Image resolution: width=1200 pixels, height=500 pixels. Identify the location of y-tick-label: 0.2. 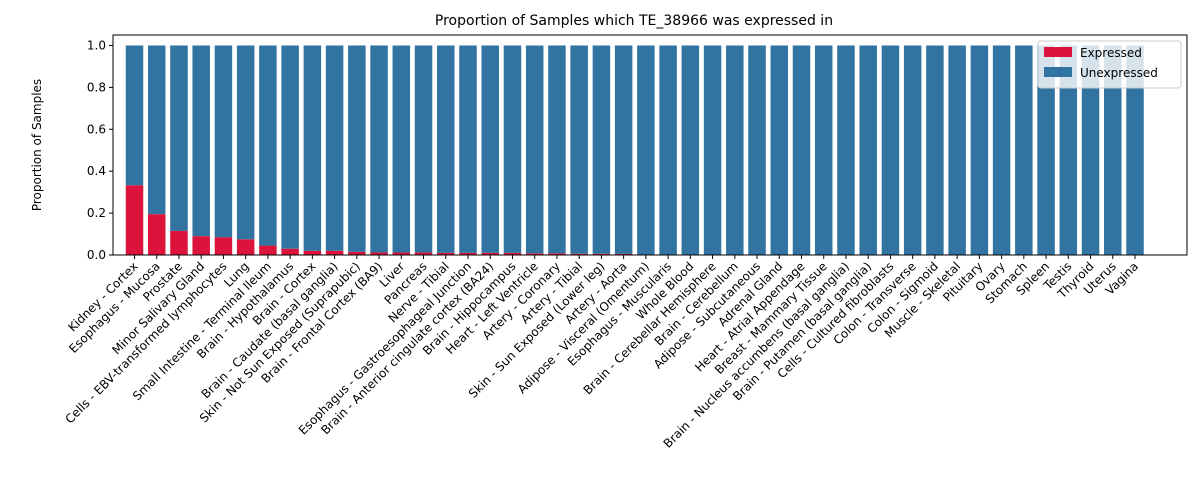
(96, 213).